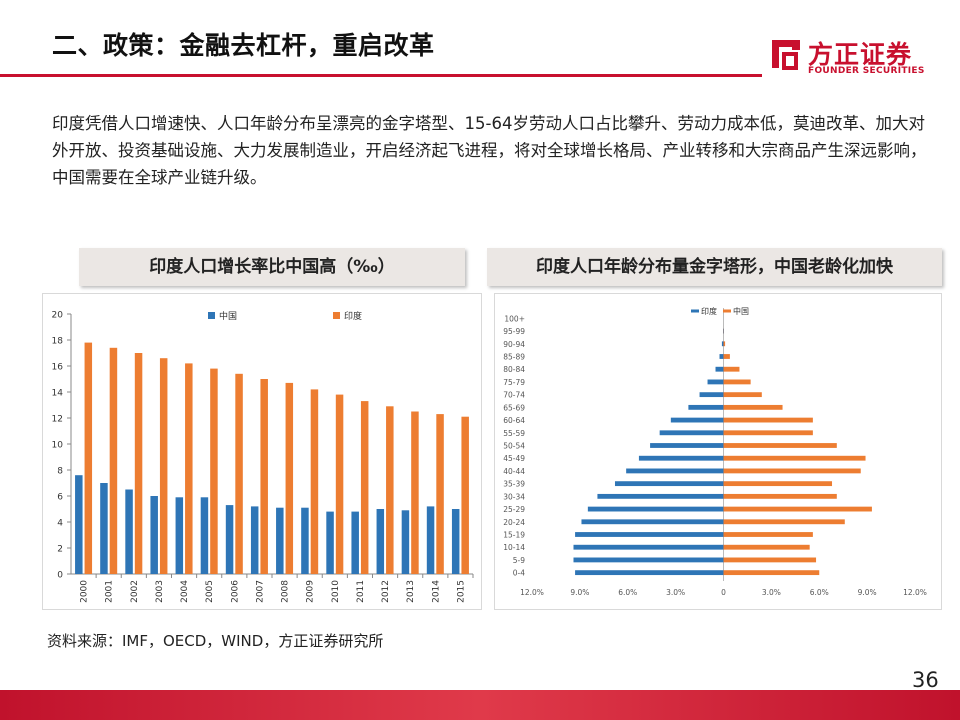  Describe the element at coordinates (189, 468) in the screenshot. I see `india-bar-2004` at that location.